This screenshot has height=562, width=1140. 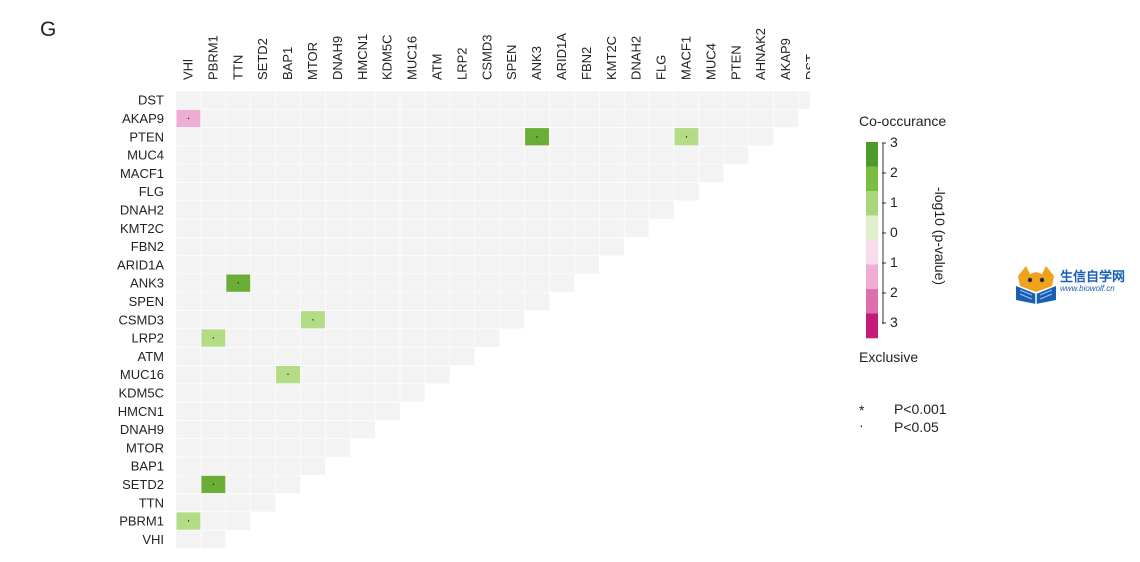 I want to click on column-label-setd2: SETD2, so click(x=262, y=59).